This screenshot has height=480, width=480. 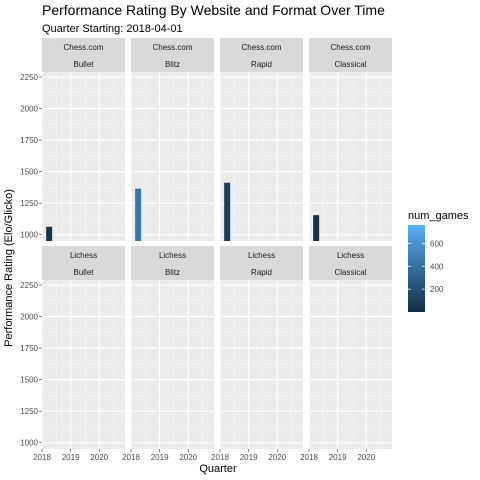 I want to click on facet-chesscom-bullet: Chess.com Bullet, so click(x=83, y=139).